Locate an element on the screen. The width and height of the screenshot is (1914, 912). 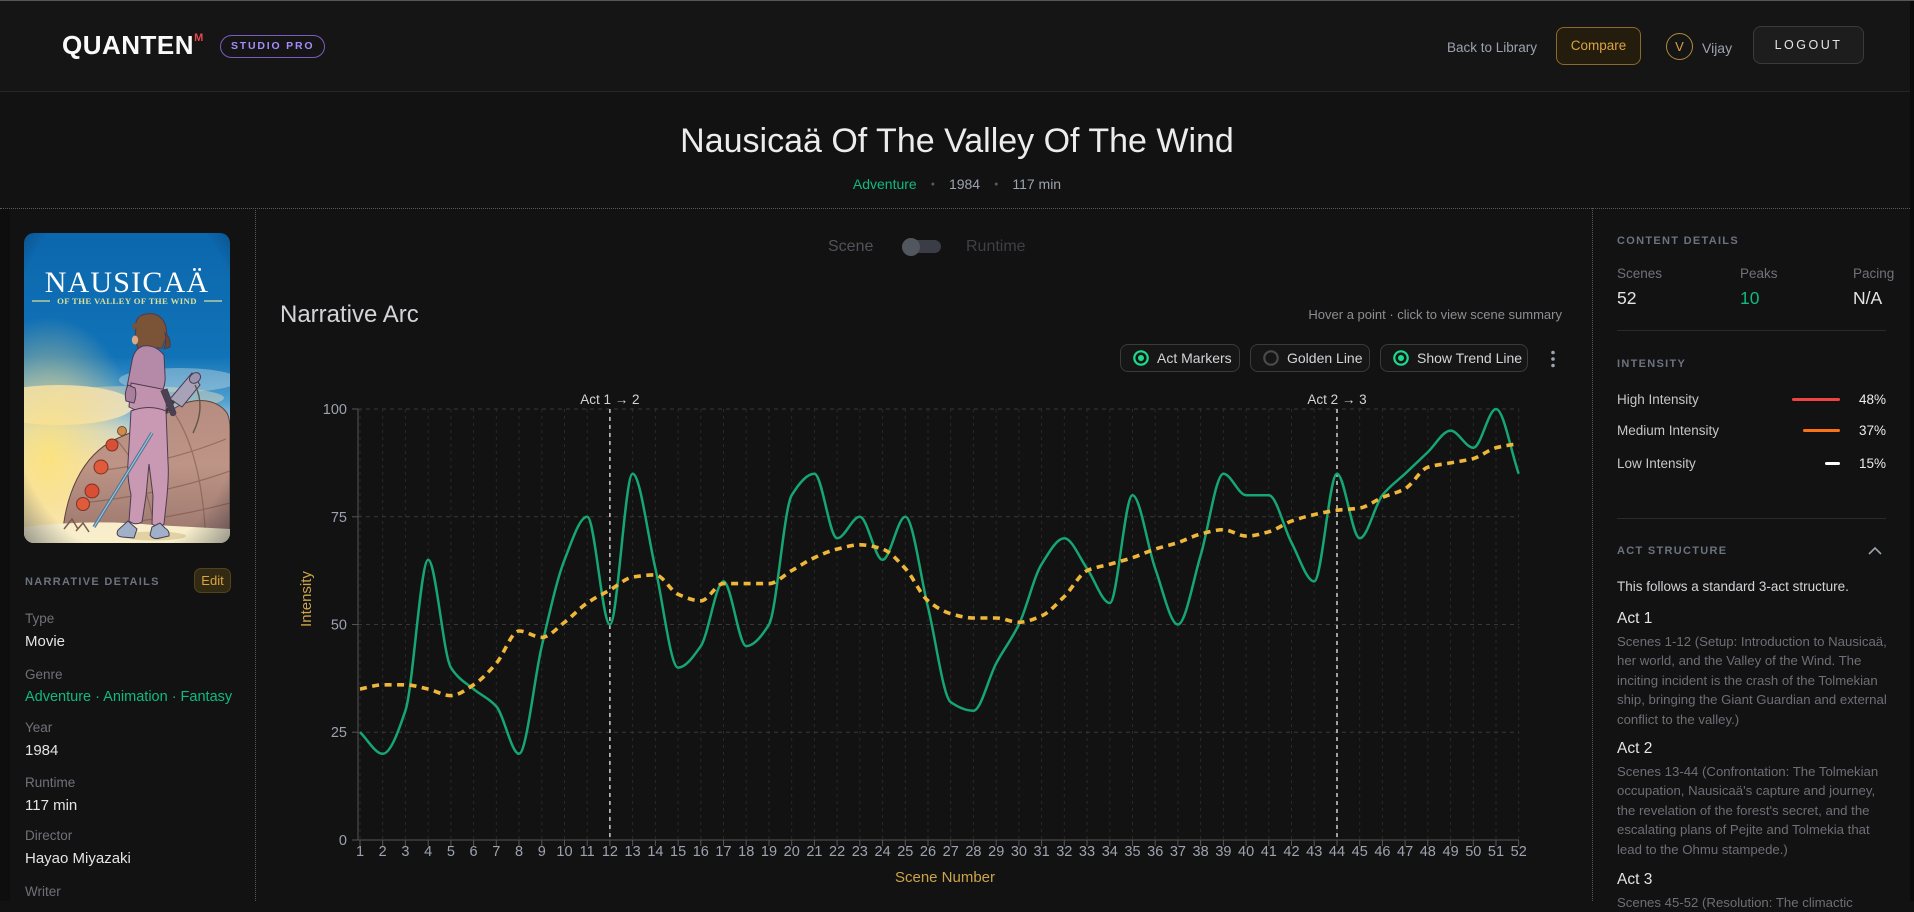
svg-text: 48 is located at coordinates (1428, 852).